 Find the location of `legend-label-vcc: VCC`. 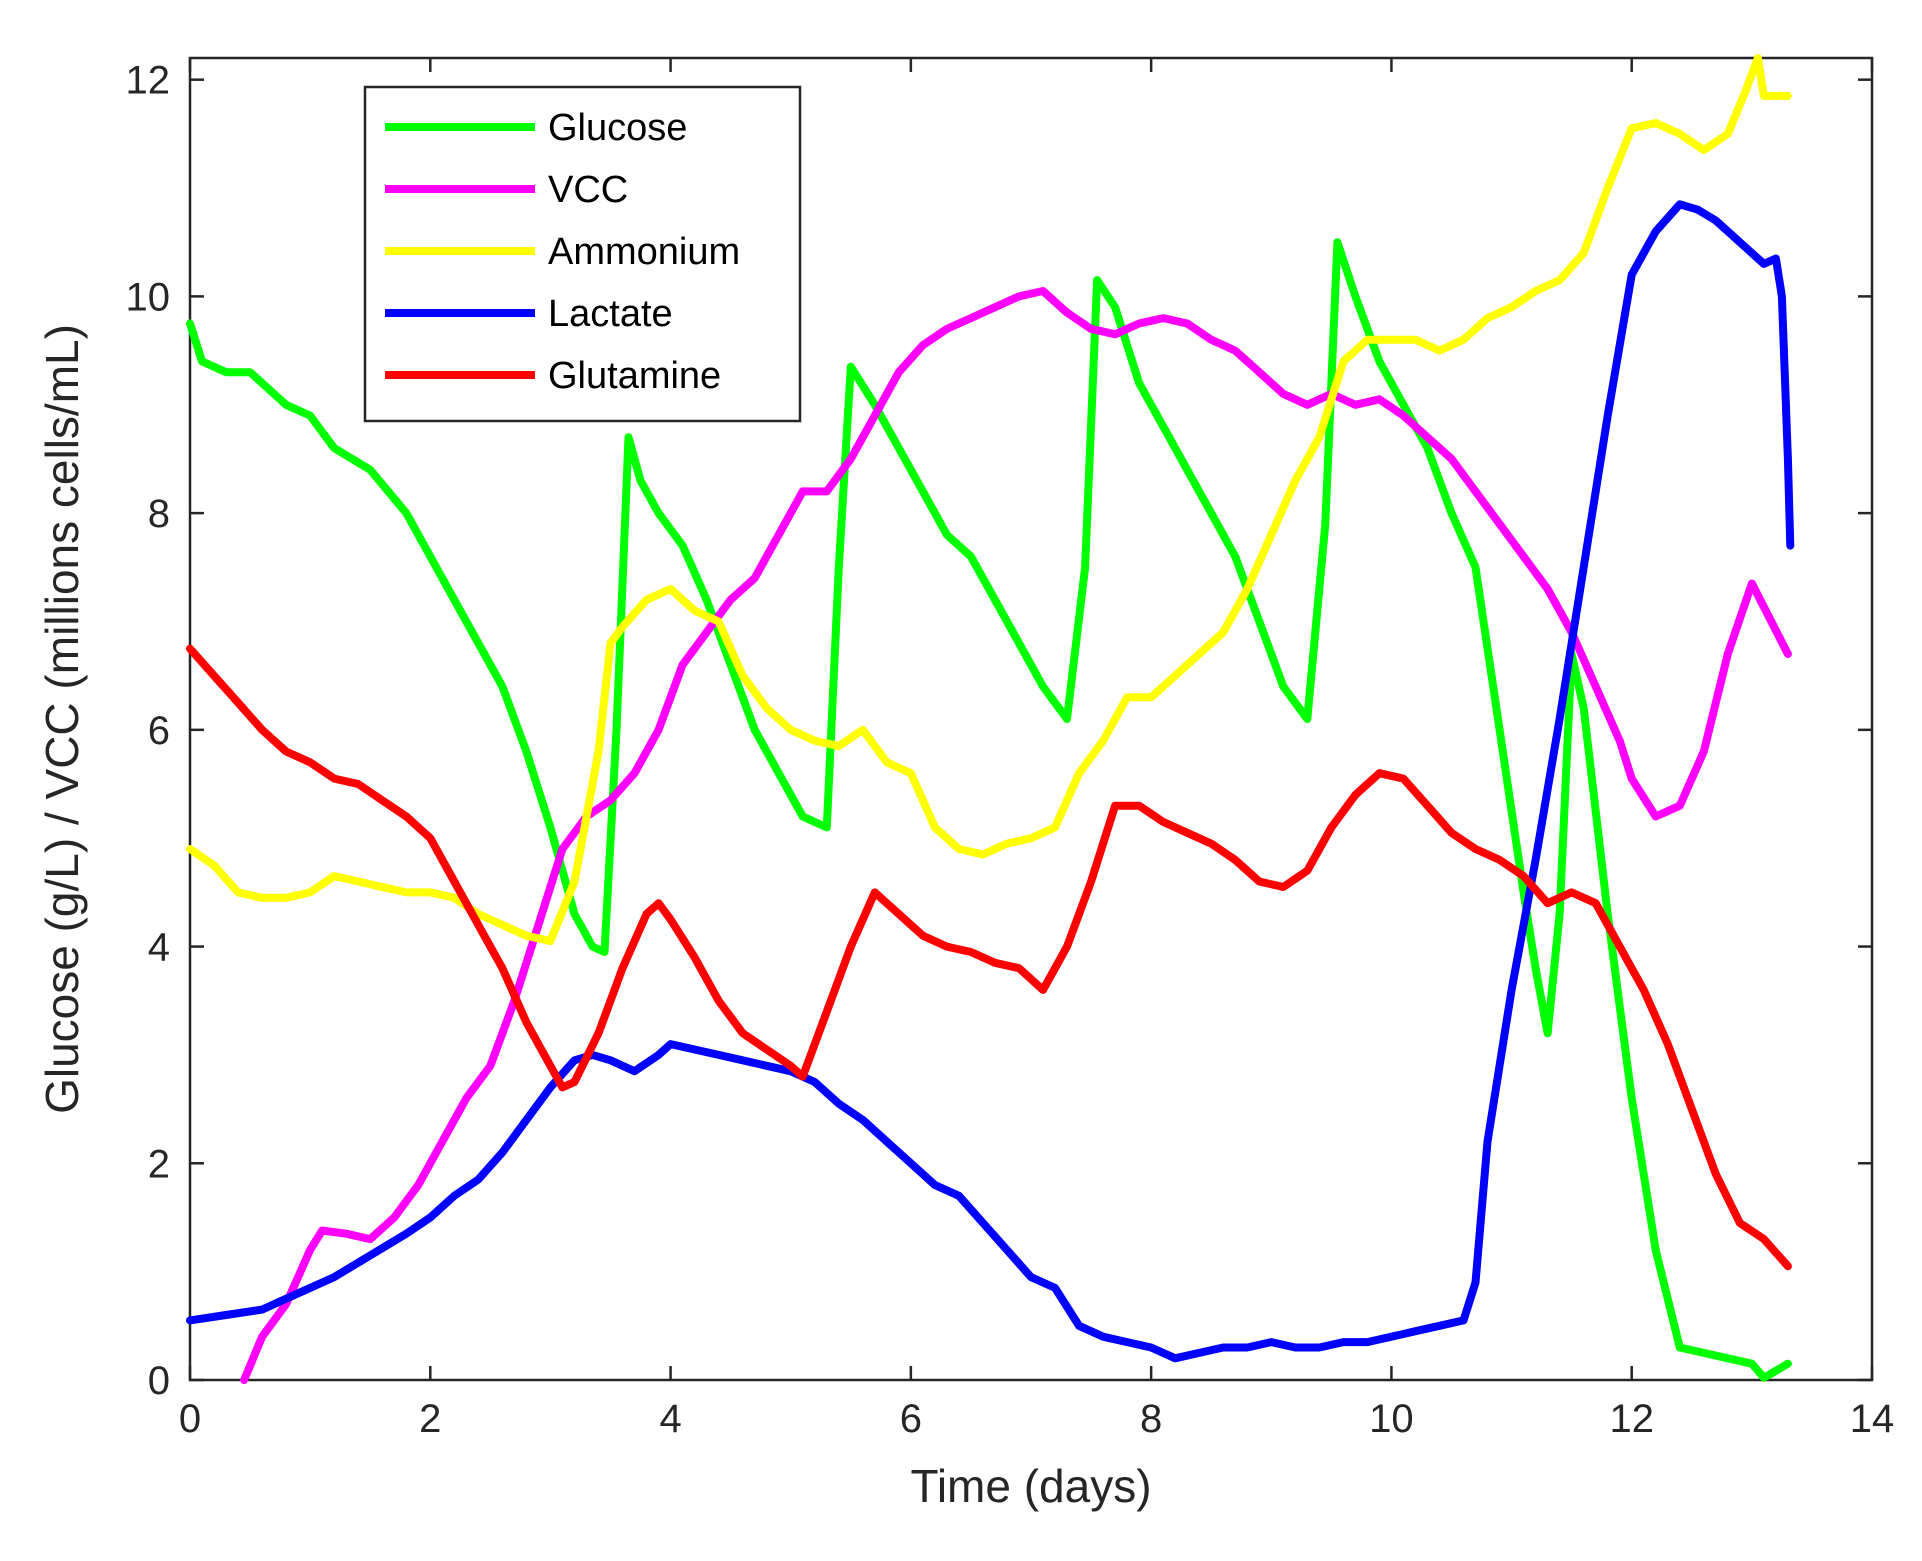

legend-label-vcc: VCC is located at coordinates (588, 190).